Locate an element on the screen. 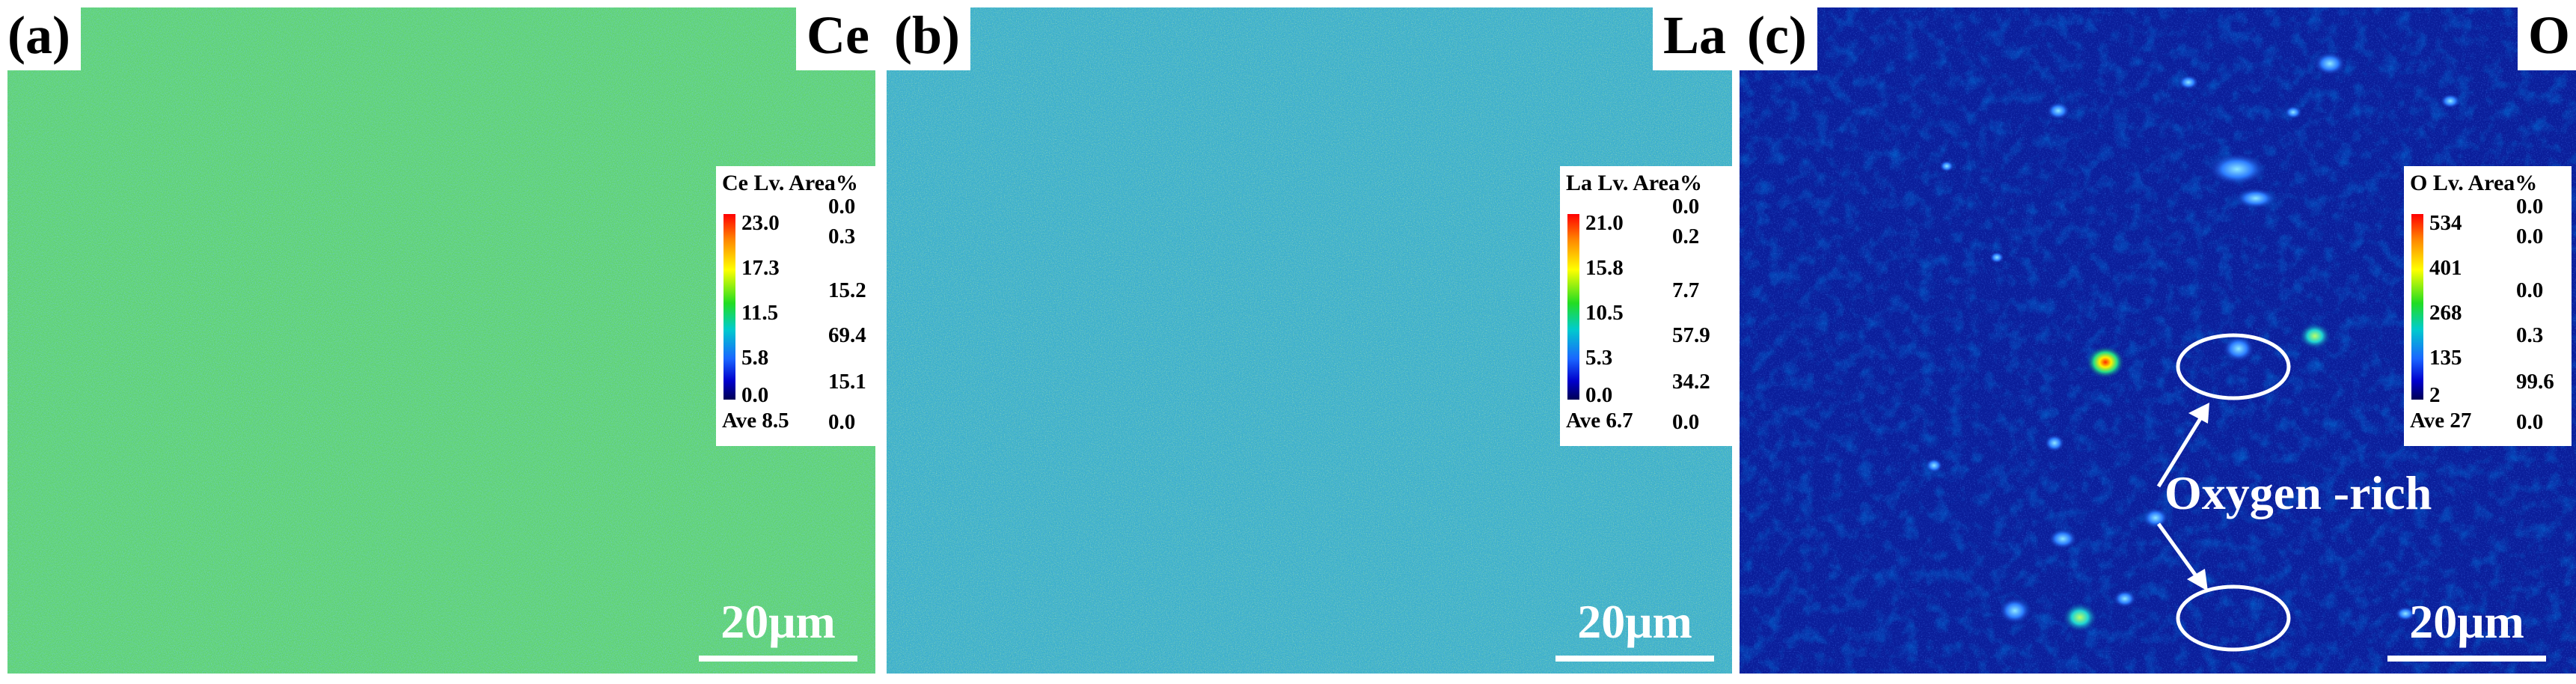  legend-level: 534 is located at coordinates (2445, 223).